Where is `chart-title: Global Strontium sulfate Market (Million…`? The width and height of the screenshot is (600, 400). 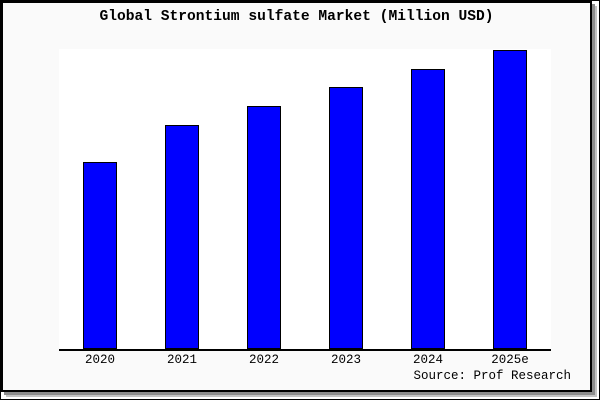 chart-title: Global Strontium sulfate Market (Million… is located at coordinates (296, 17).